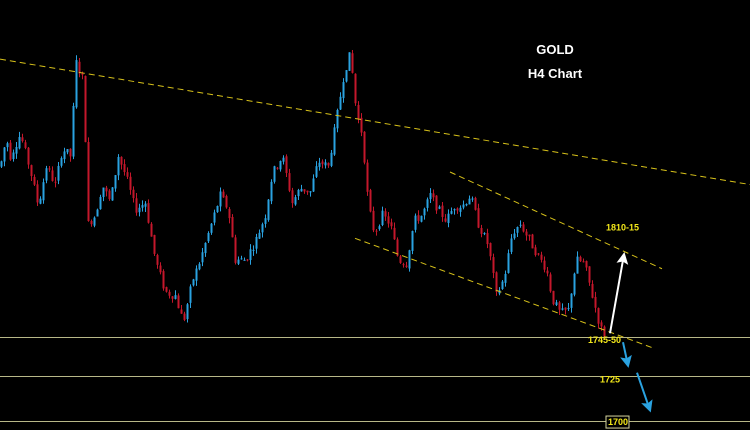  What do you see at coordinates (555, 73) in the screenshot?
I see `chart-title-timeframe: H4 Chart` at bounding box center [555, 73].